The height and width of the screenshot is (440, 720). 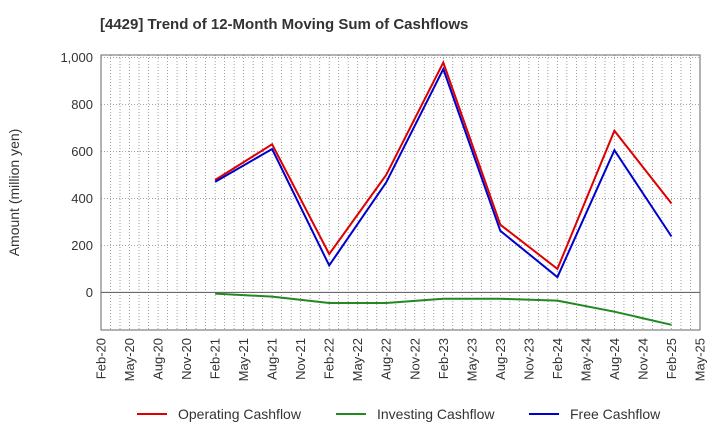 What do you see at coordinates (89, 292) in the screenshot?
I see `y-tick-label: 0` at bounding box center [89, 292].